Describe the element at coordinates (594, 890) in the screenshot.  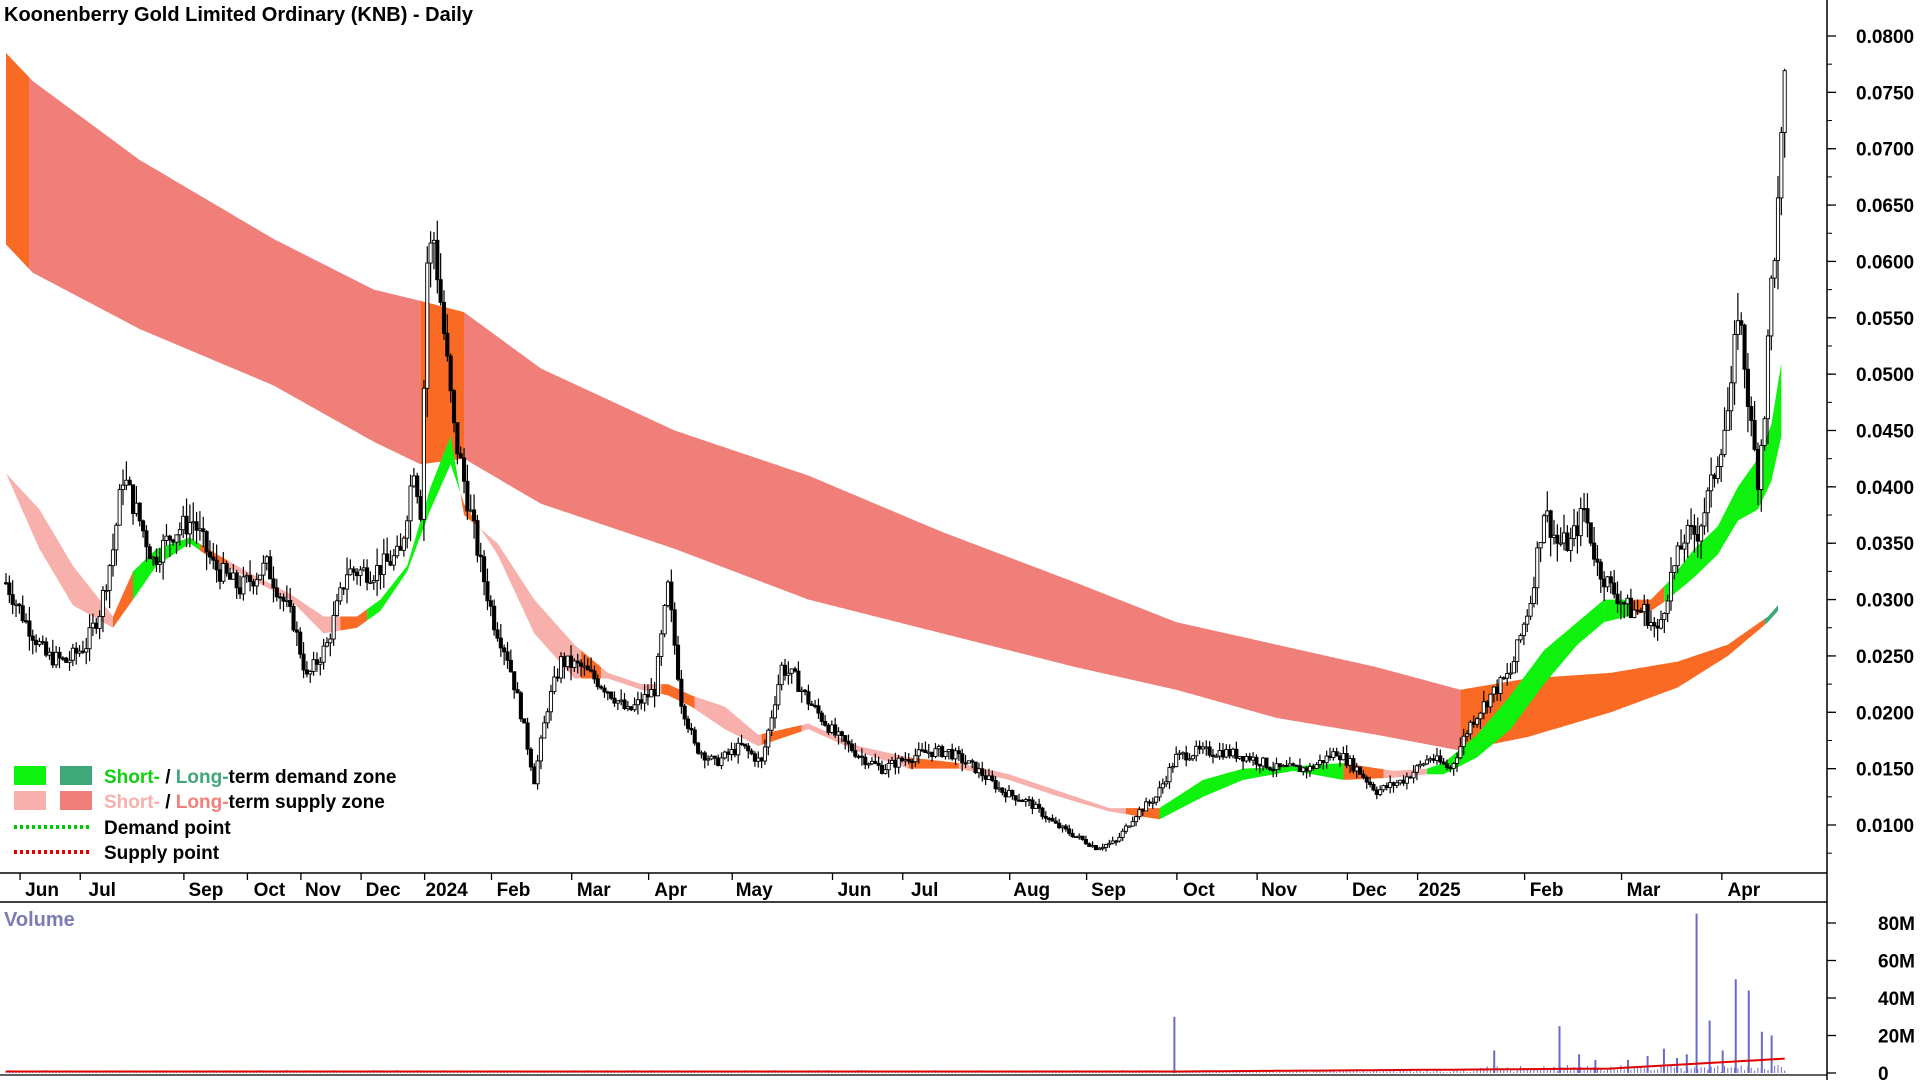
I see `time-tick-label-8: Mar` at that location.